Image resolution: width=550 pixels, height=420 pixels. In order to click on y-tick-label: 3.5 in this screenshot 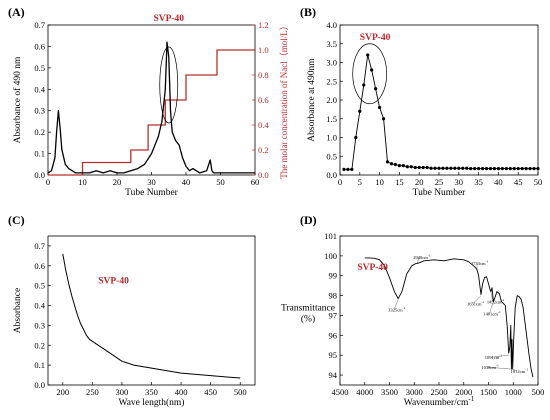, I will do `click(331, 44)`.